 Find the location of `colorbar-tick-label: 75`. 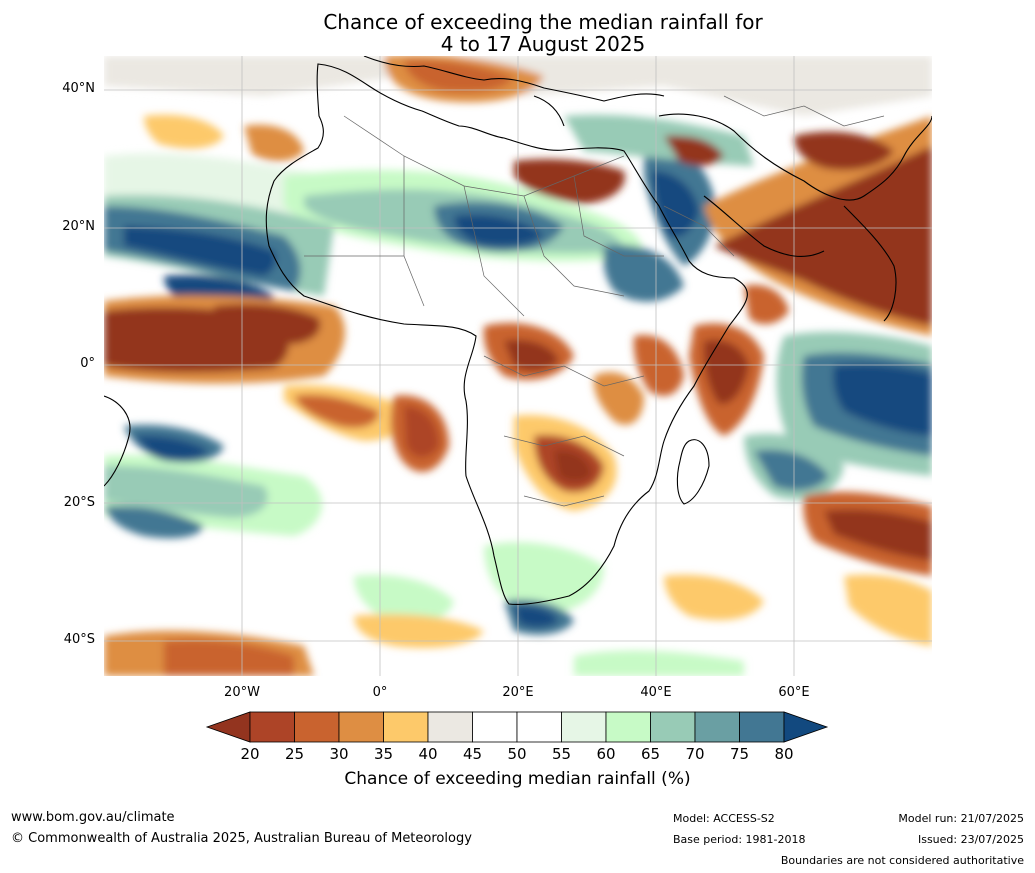

colorbar-tick-label: 75 is located at coordinates (739, 754).